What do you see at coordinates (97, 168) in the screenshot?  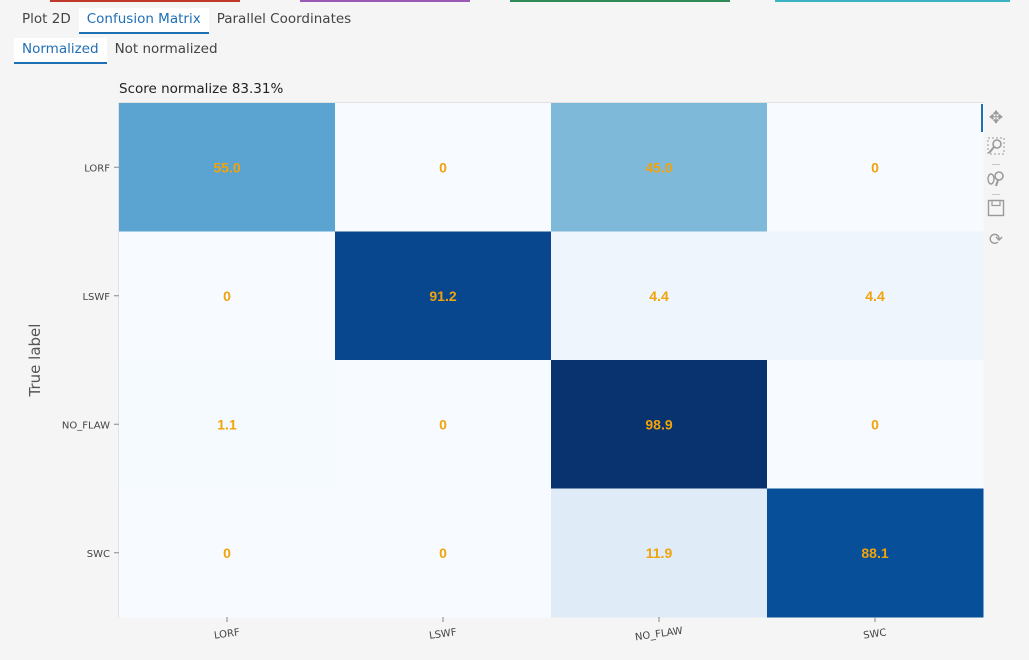 I see `y-tick-label: LORF` at bounding box center [97, 168].